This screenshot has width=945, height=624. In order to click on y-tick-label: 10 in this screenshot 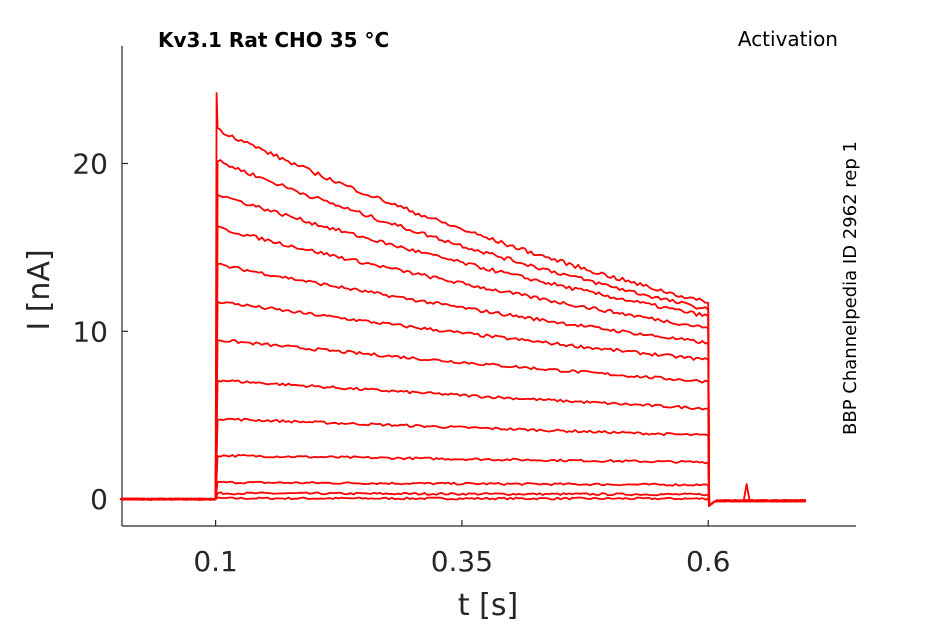, I will do `click(90, 331)`.